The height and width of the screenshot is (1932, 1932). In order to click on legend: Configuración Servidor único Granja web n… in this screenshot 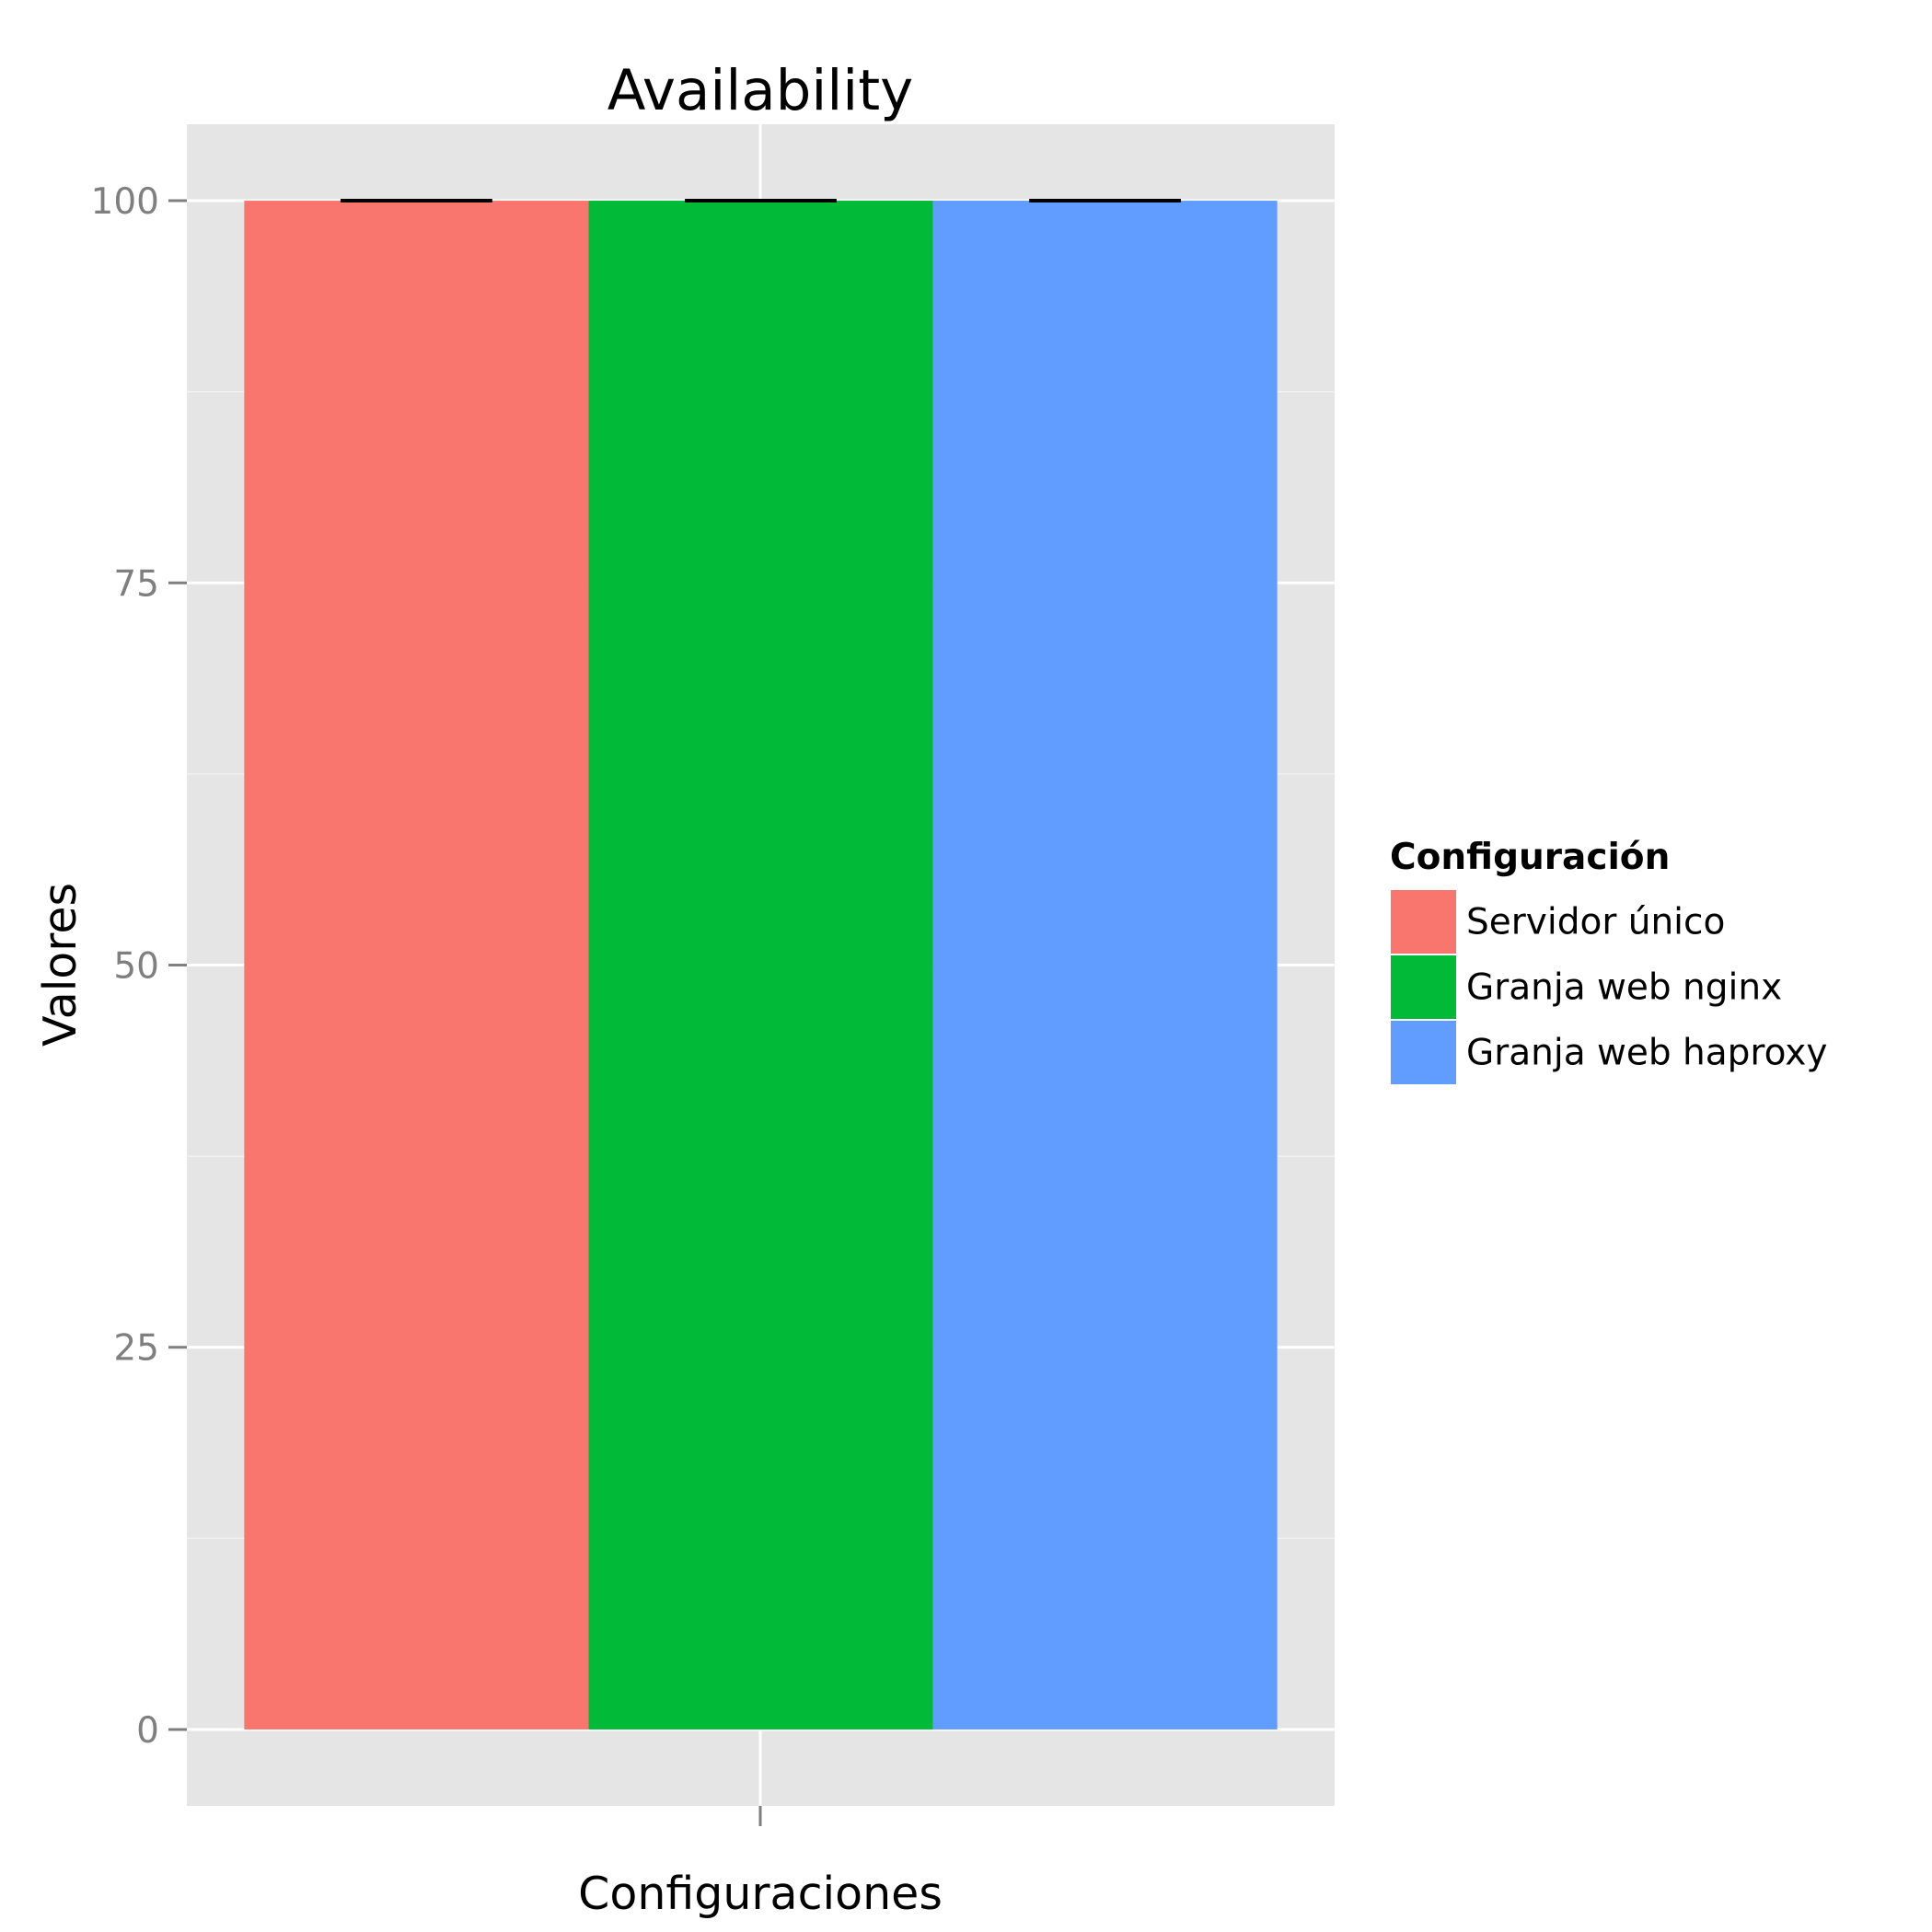, I will do `click(1608, 962)`.